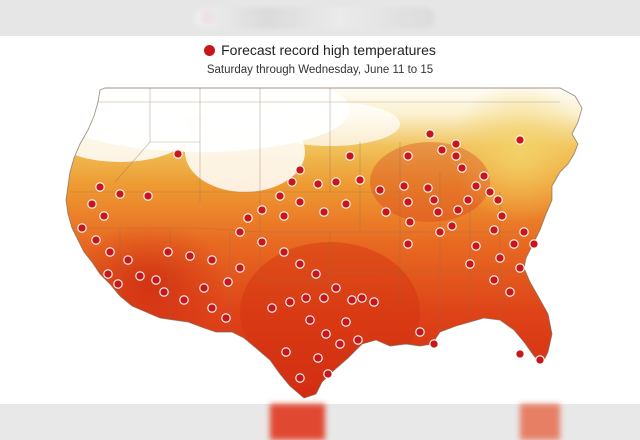 The width and height of the screenshot is (640, 440). What do you see at coordinates (315, 18) in the screenshot?
I see `blurred-title` at bounding box center [315, 18].